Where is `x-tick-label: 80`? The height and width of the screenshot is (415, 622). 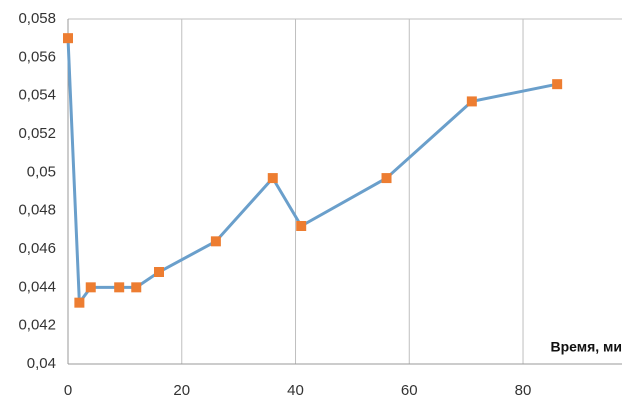 x-tick-label: 80 is located at coordinates (523, 390).